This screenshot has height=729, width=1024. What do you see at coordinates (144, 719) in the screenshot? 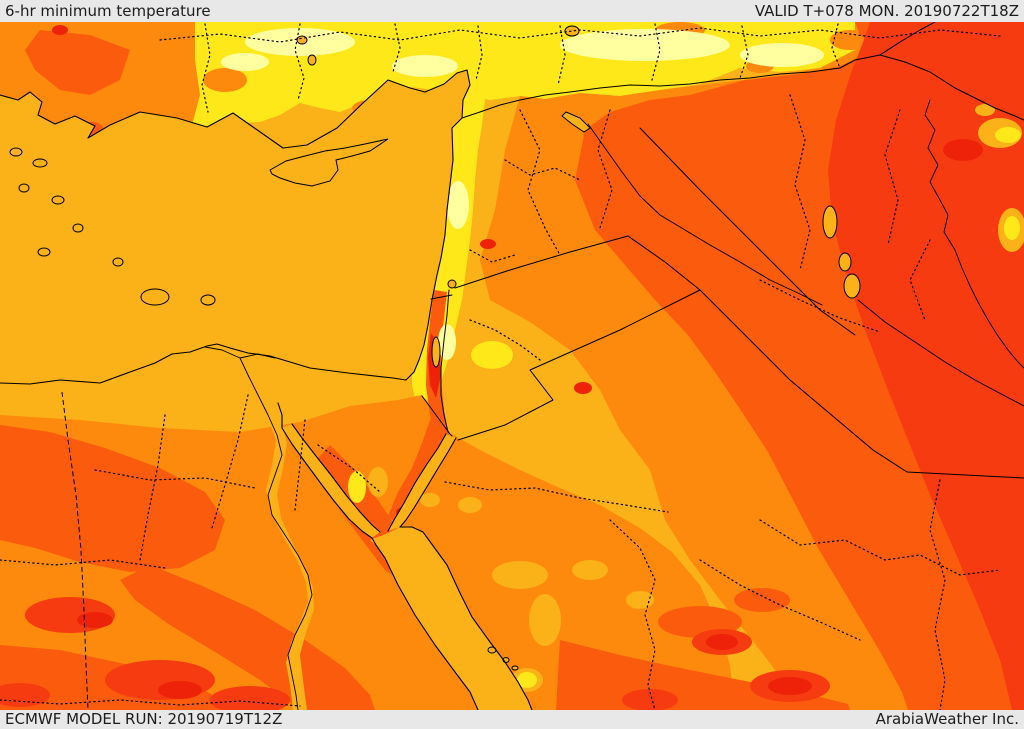
I see `model-run-label: ECMWF MODEL RUN: 20190719T12Z` at bounding box center [144, 719].